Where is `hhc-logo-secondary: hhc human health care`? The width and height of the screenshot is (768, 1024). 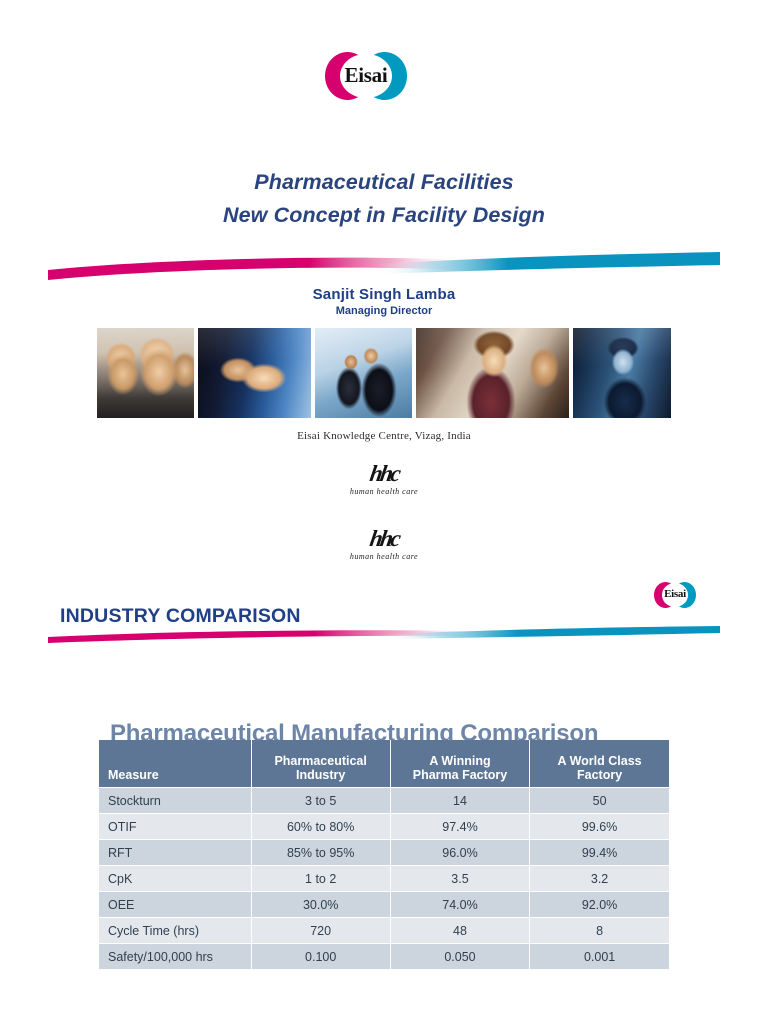
hhc-logo-secondary: hhc human health care is located at coordinates (384, 544).